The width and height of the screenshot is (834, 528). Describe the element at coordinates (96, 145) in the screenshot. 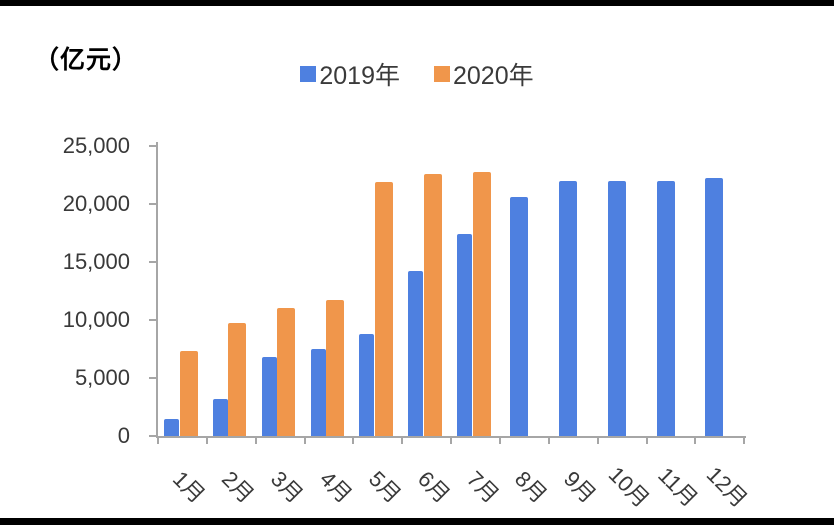

I see `y-axis-tick-label: 25,000` at that location.